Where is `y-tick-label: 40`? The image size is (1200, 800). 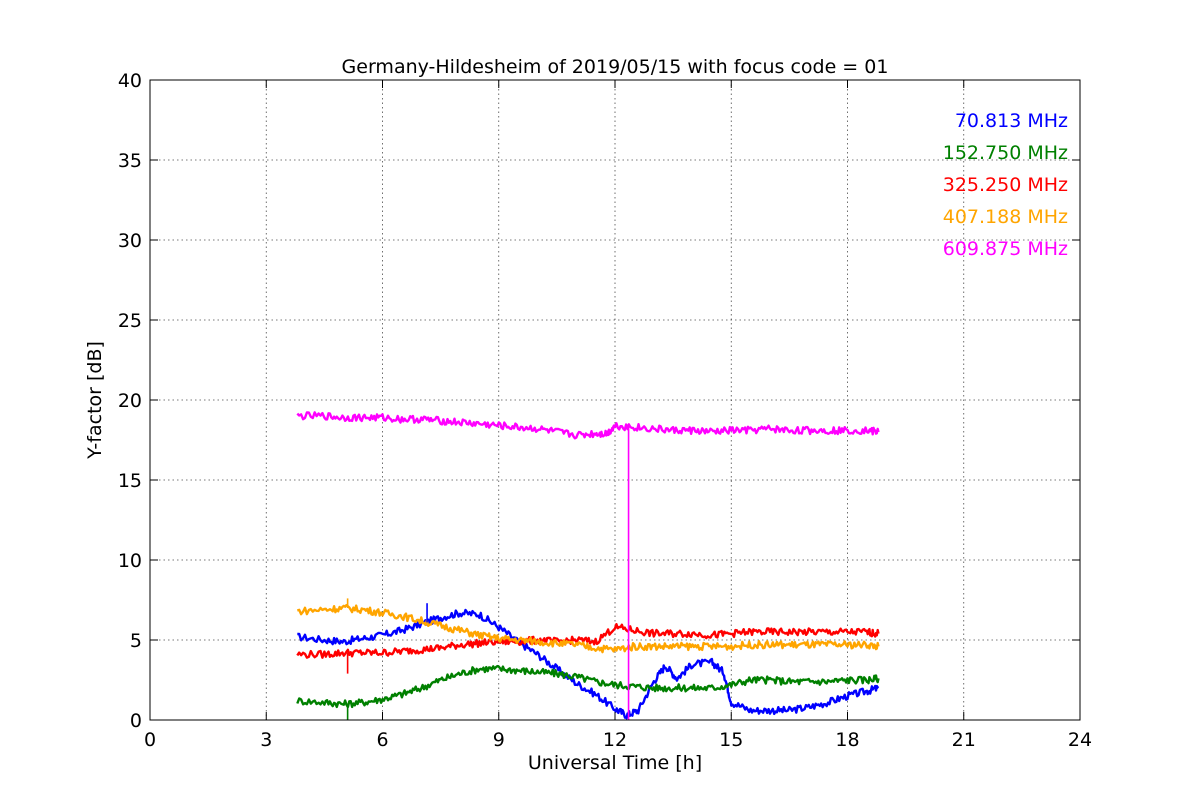 y-tick-label: 40 is located at coordinates (130, 81).